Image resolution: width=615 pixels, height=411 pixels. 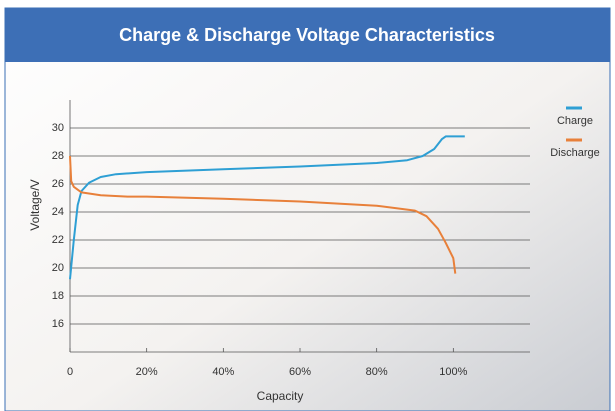 I want to click on y-tick-label: 20, so click(x=58, y=268).